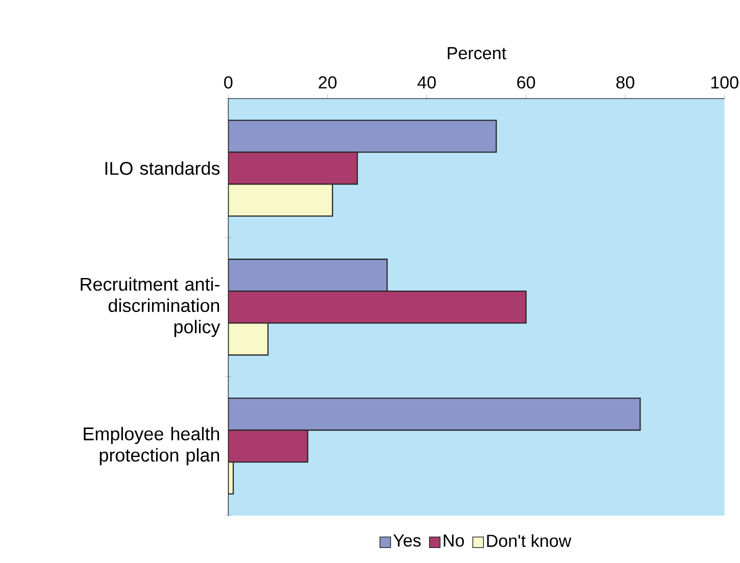  What do you see at coordinates (327, 82) in the screenshot?
I see `x-tick-label: 20` at bounding box center [327, 82].